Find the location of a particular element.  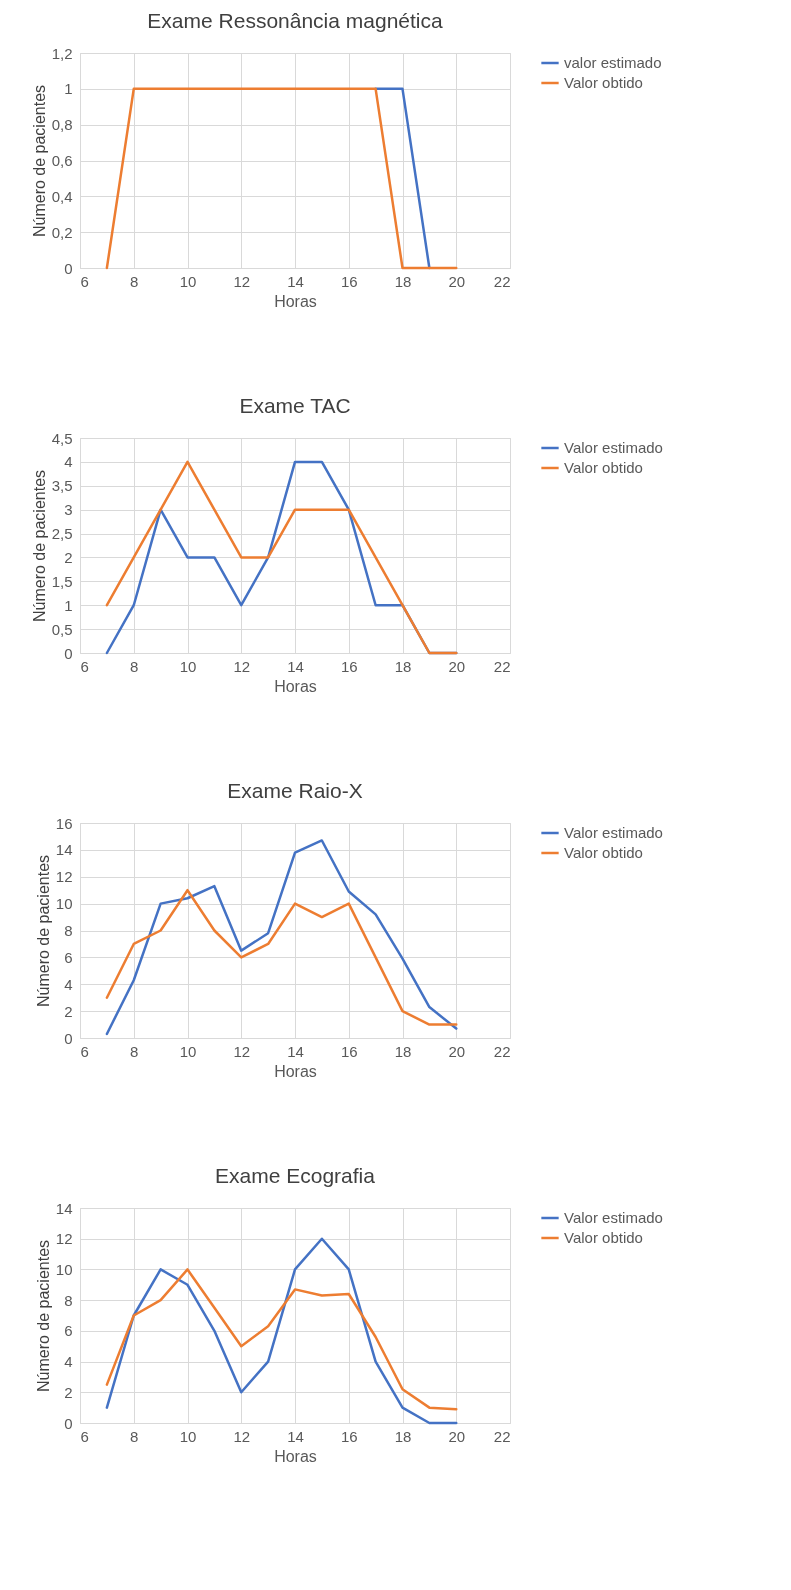

y-tick-label: 0,8 is located at coordinates (62, 125).